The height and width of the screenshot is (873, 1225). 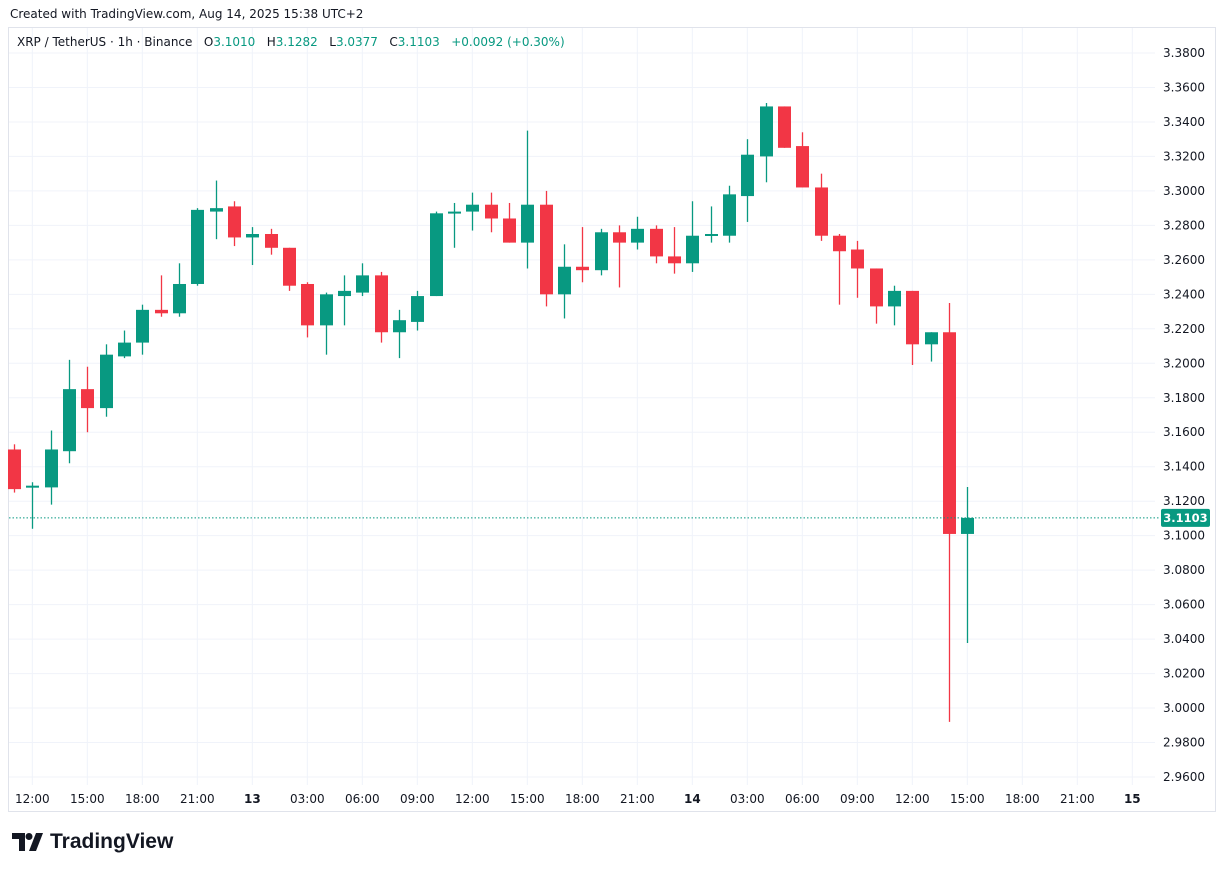 What do you see at coordinates (1184, 156) in the screenshot?
I see `price-tick-label: 3.3200` at bounding box center [1184, 156].